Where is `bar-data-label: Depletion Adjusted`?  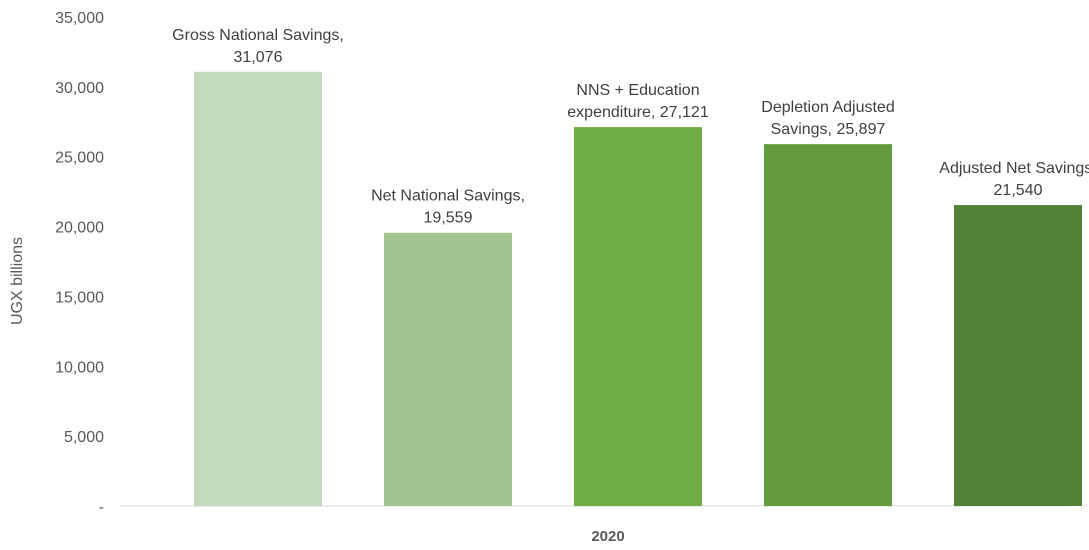
bar-data-label: Depletion Adjusted is located at coordinates (827, 107).